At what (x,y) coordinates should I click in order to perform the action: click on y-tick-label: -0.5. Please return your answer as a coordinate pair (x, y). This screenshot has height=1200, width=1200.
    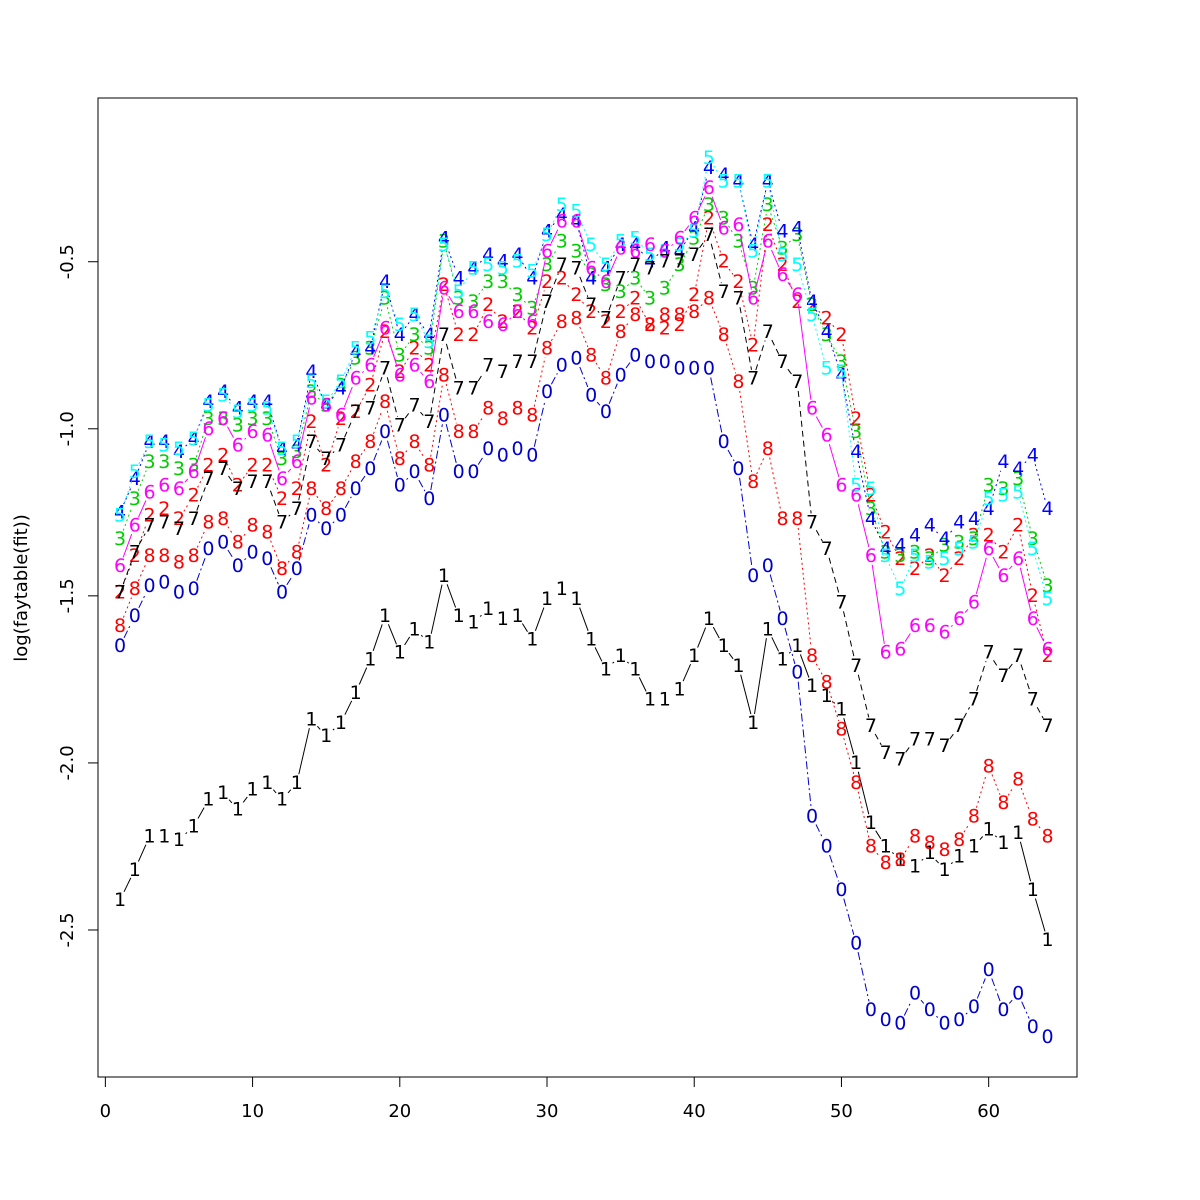
    Looking at the image, I should click on (67, 261).